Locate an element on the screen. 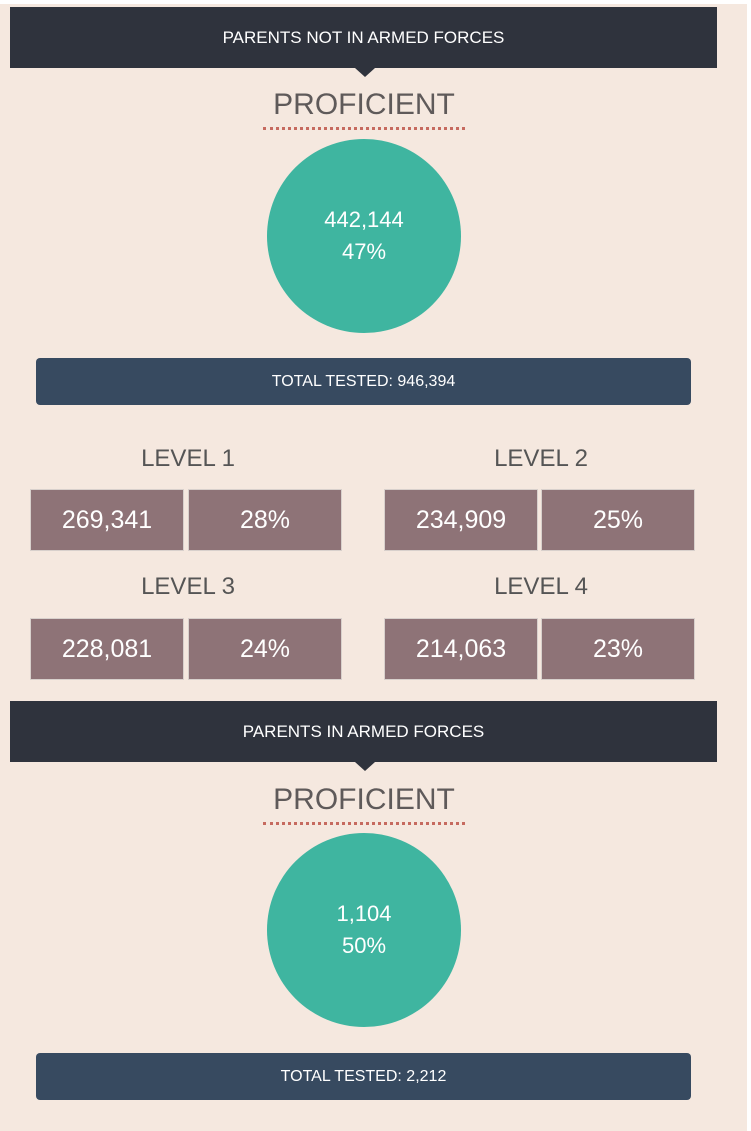  level-percent: 23% is located at coordinates (618, 649).